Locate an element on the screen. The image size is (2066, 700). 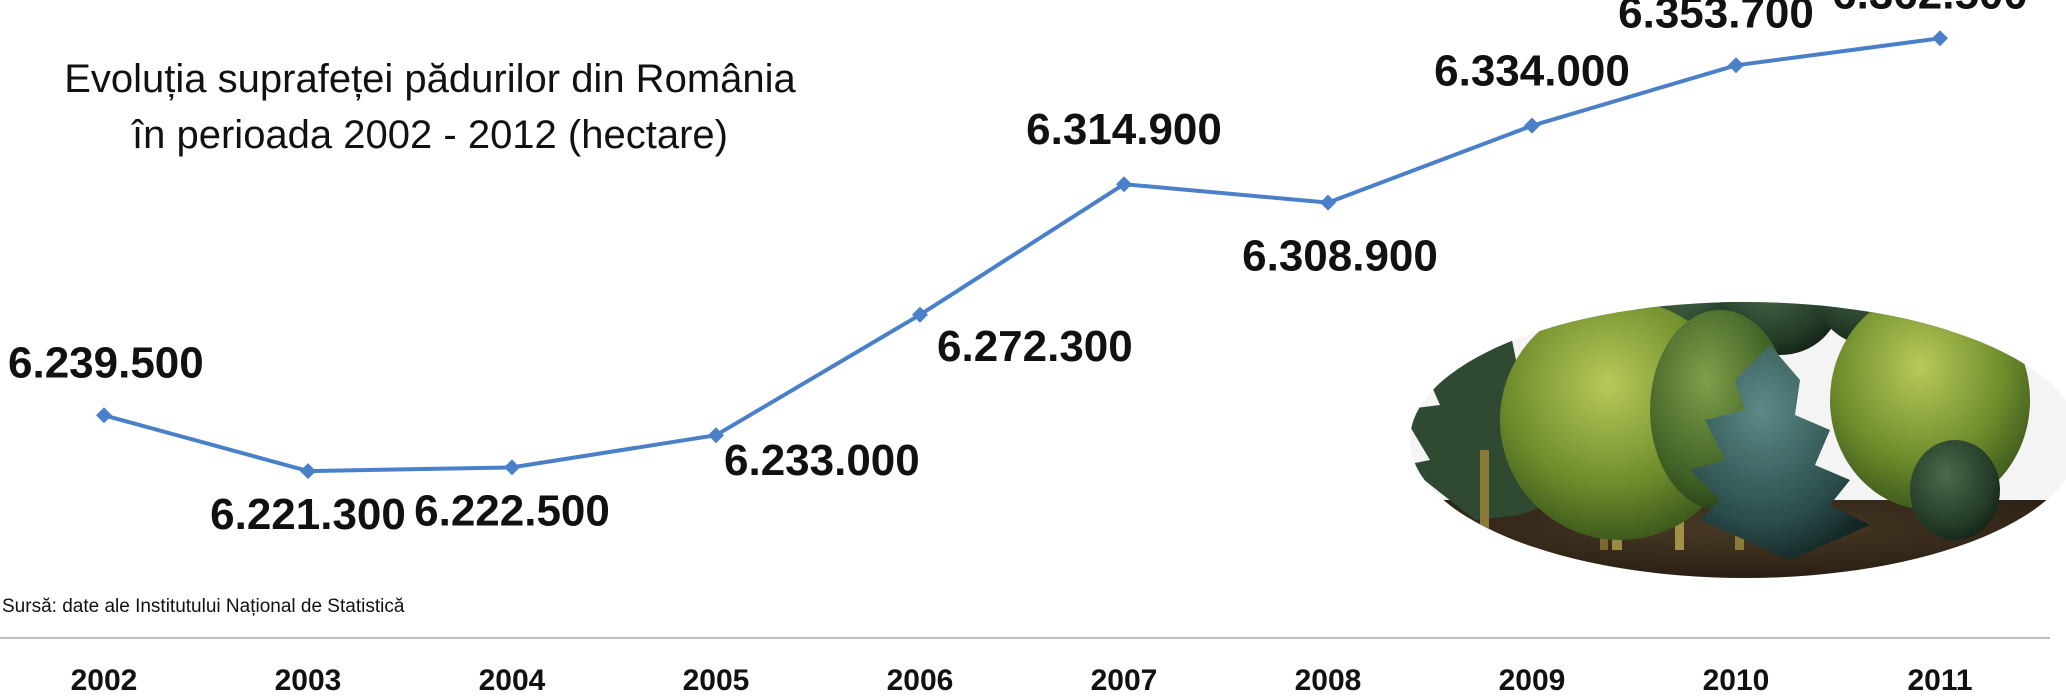
forest-trees-illustration is located at coordinates (1738, 440).